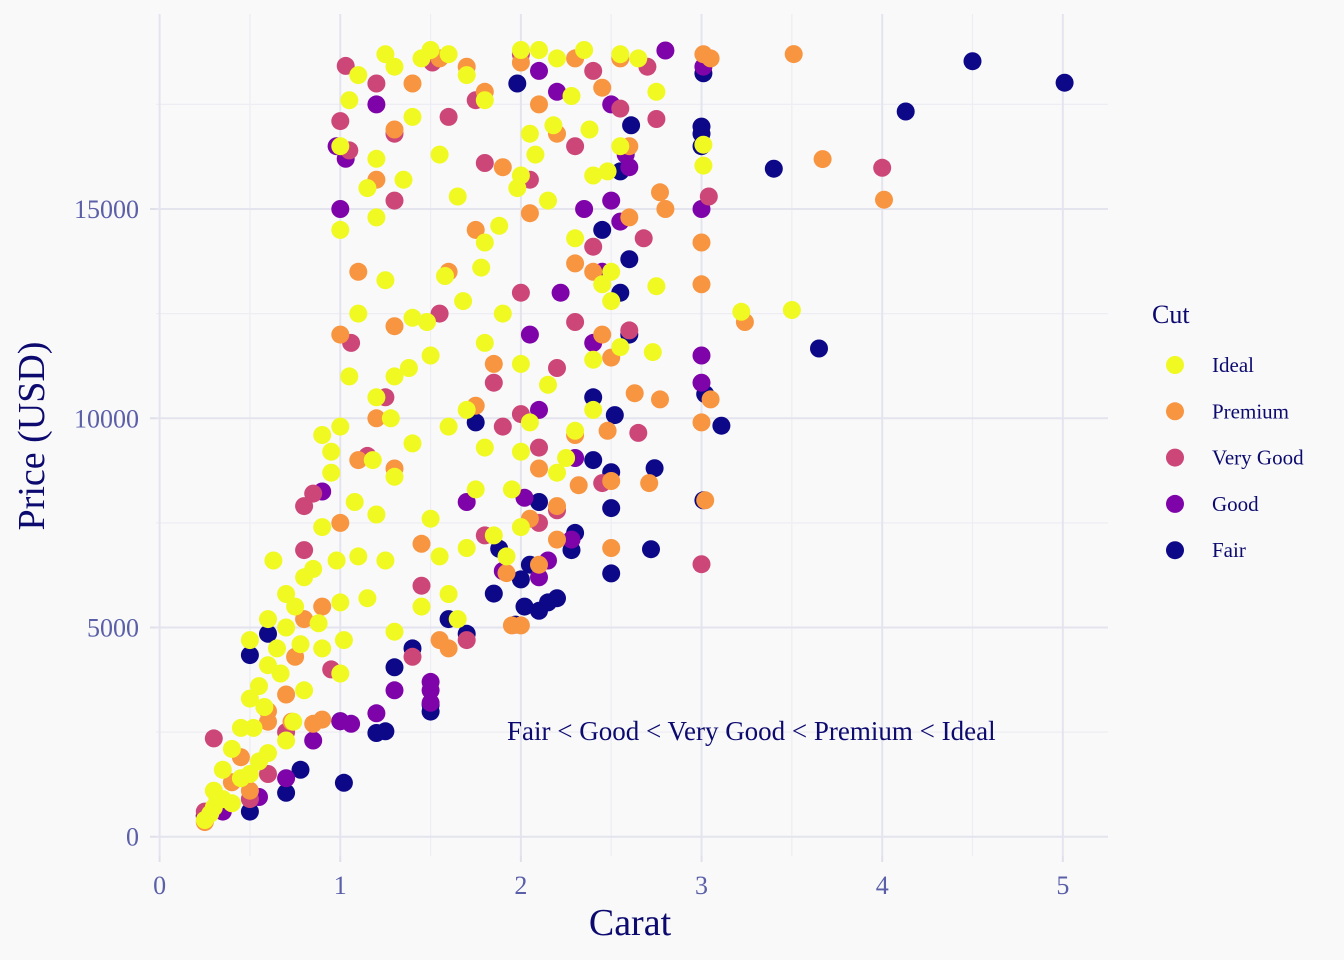 The image size is (1344, 960). Describe the element at coordinates (106, 209) in the screenshot. I see `y-tick-label: 15000` at that location.